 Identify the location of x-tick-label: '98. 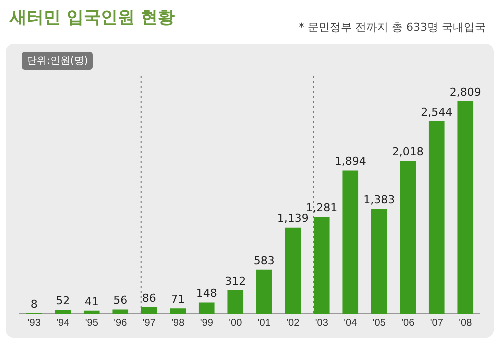
(179, 323).